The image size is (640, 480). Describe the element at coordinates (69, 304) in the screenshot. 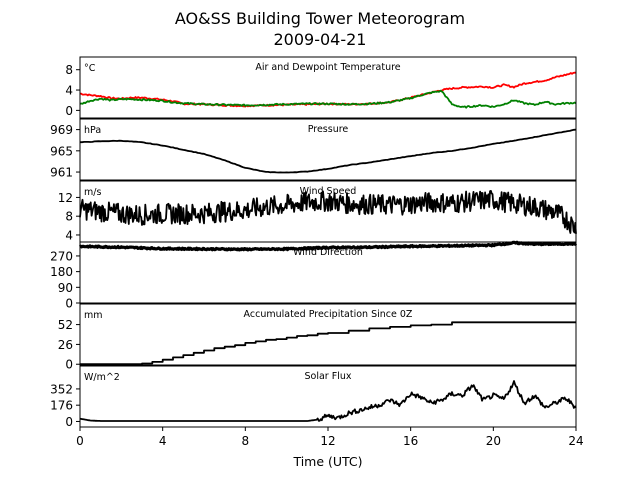

I see `panel-4-ytick-label-1: 0` at that location.